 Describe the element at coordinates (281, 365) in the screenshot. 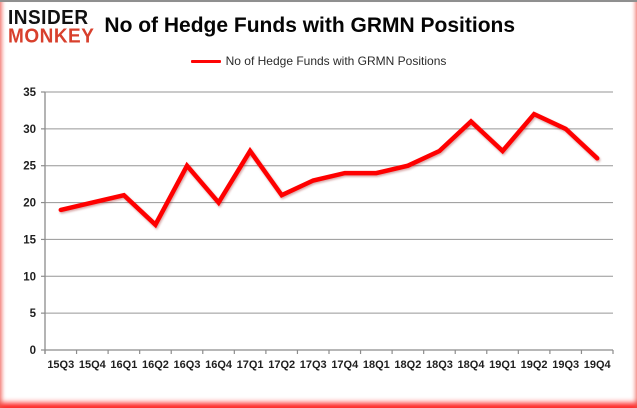

I see `x-axis-label: 17Q2` at that location.